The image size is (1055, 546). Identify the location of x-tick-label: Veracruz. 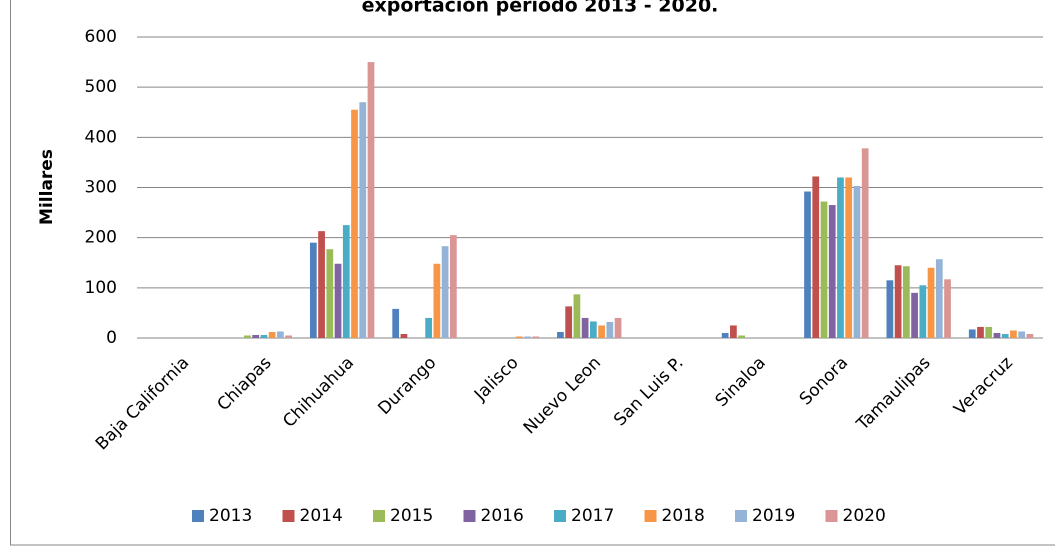
(983, 386).